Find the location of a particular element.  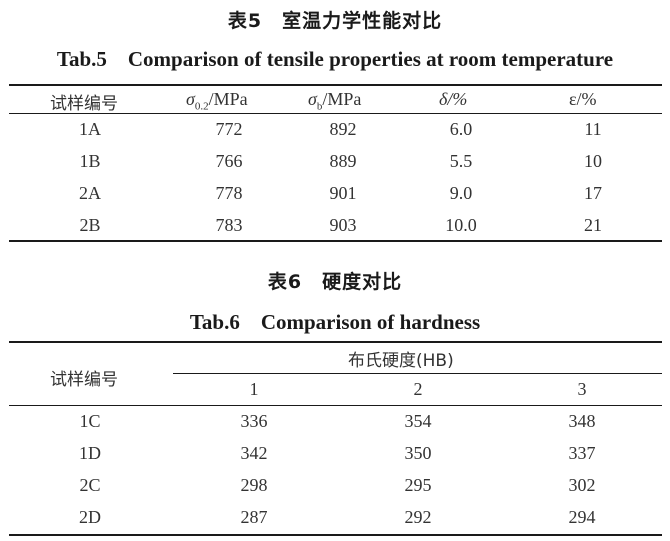

table5-cell: 772 is located at coordinates (229, 129).